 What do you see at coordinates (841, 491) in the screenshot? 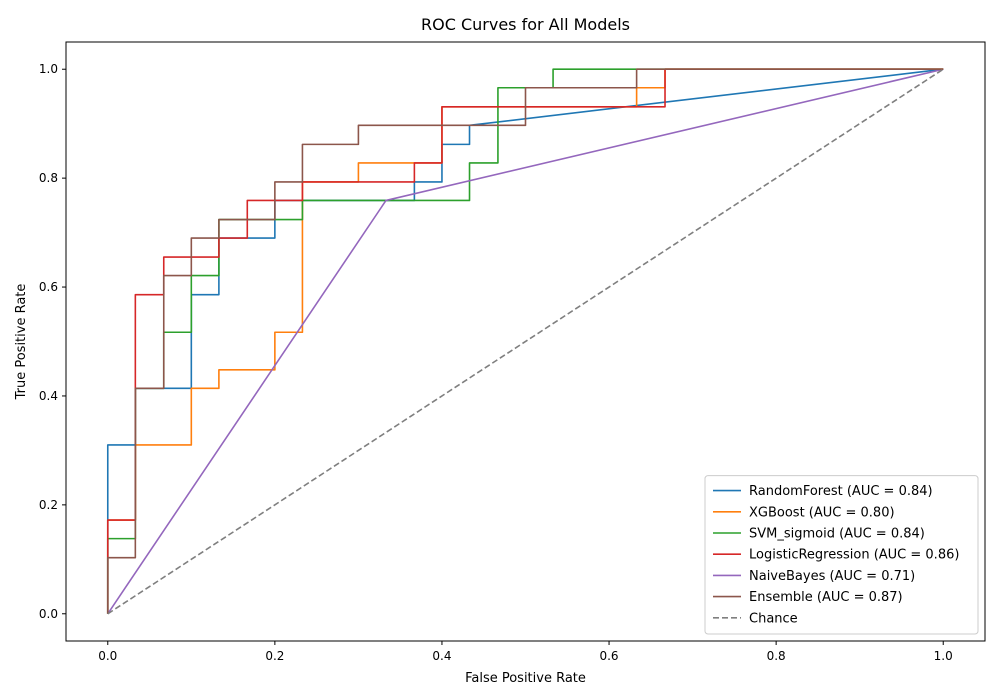
I see `legend-label: RandomForest (AUC = 0.84)` at bounding box center [841, 491].